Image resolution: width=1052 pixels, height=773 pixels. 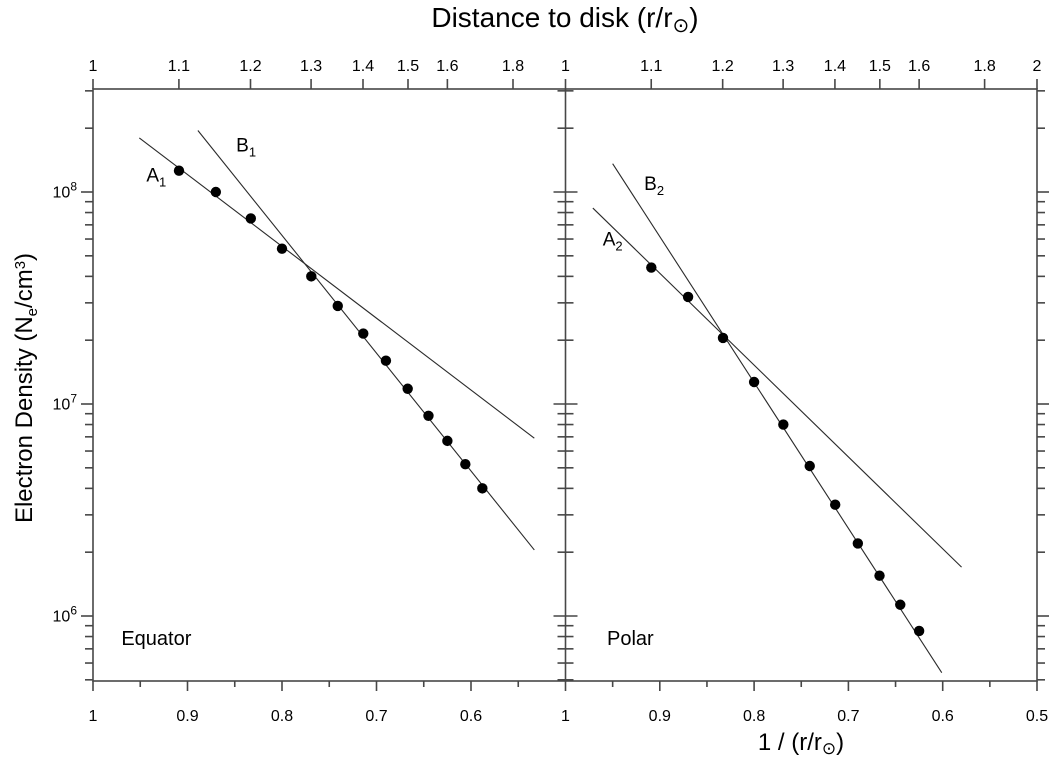 I want to click on y-tick-label: 10⁸, so click(x=65, y=191).